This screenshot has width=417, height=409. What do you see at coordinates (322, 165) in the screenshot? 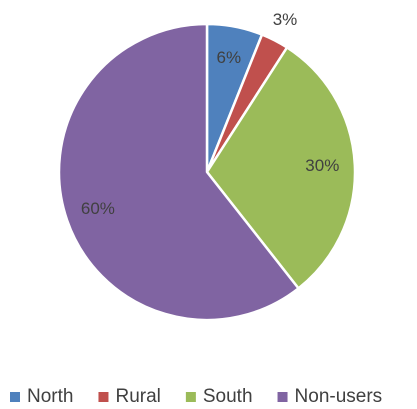
I see `data-label: 30%` at bounding box center [322, 165].